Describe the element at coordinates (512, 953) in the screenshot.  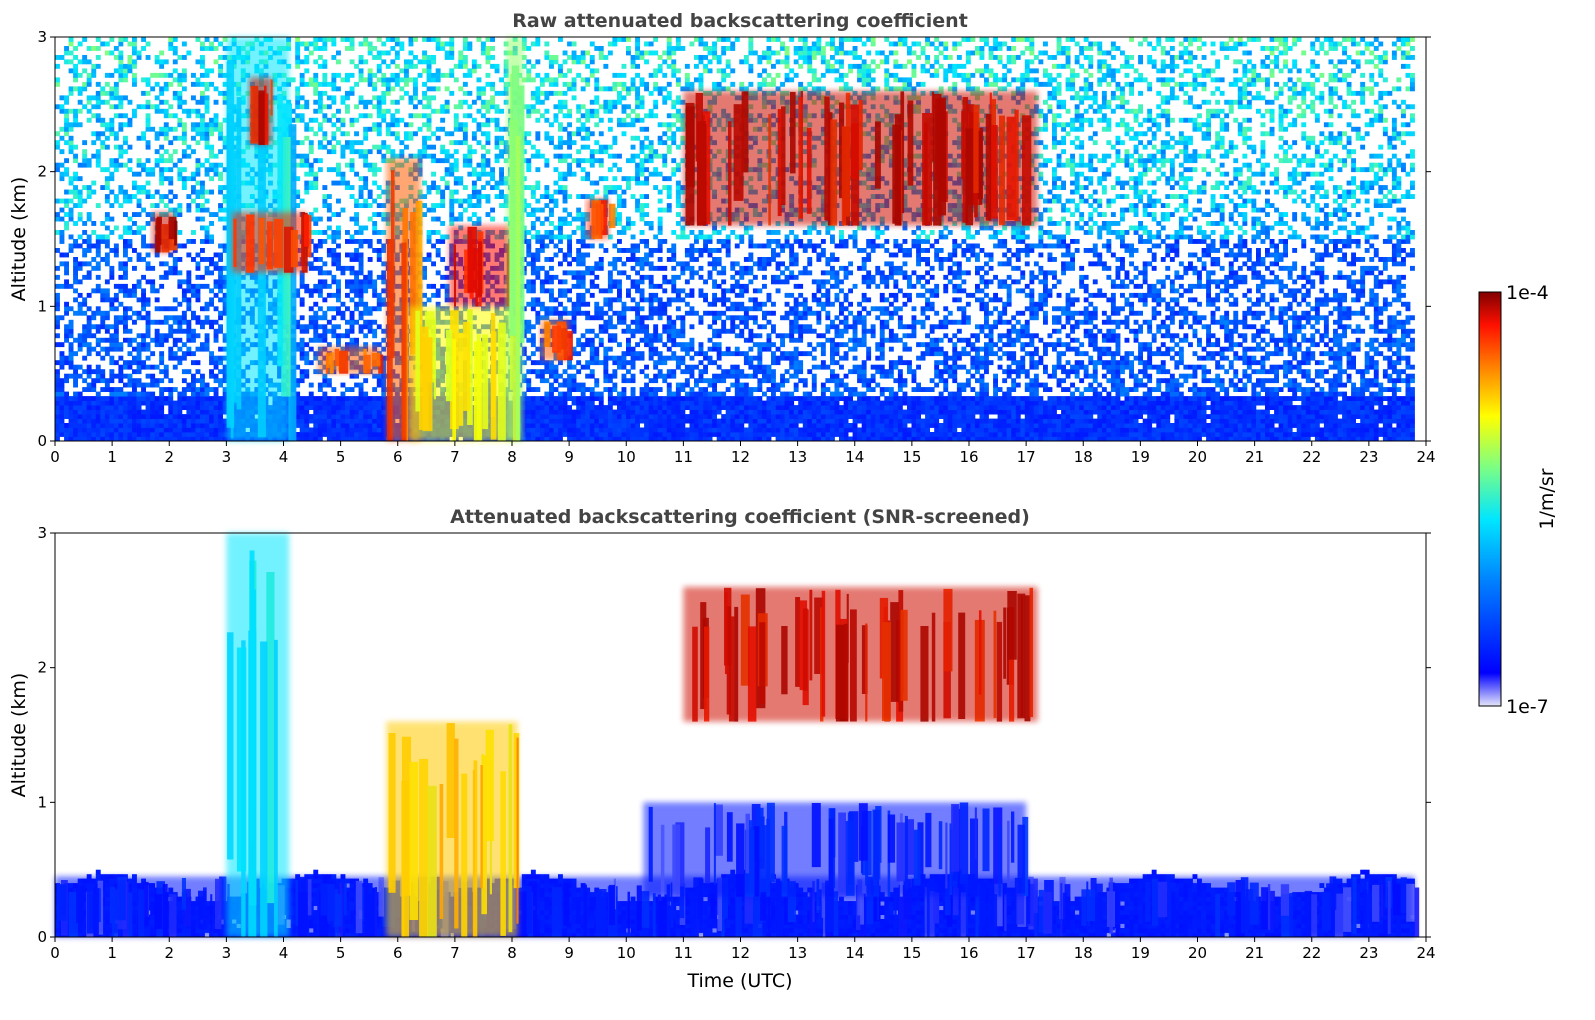
I see `bottom-x-tick-label: 8` at that location.